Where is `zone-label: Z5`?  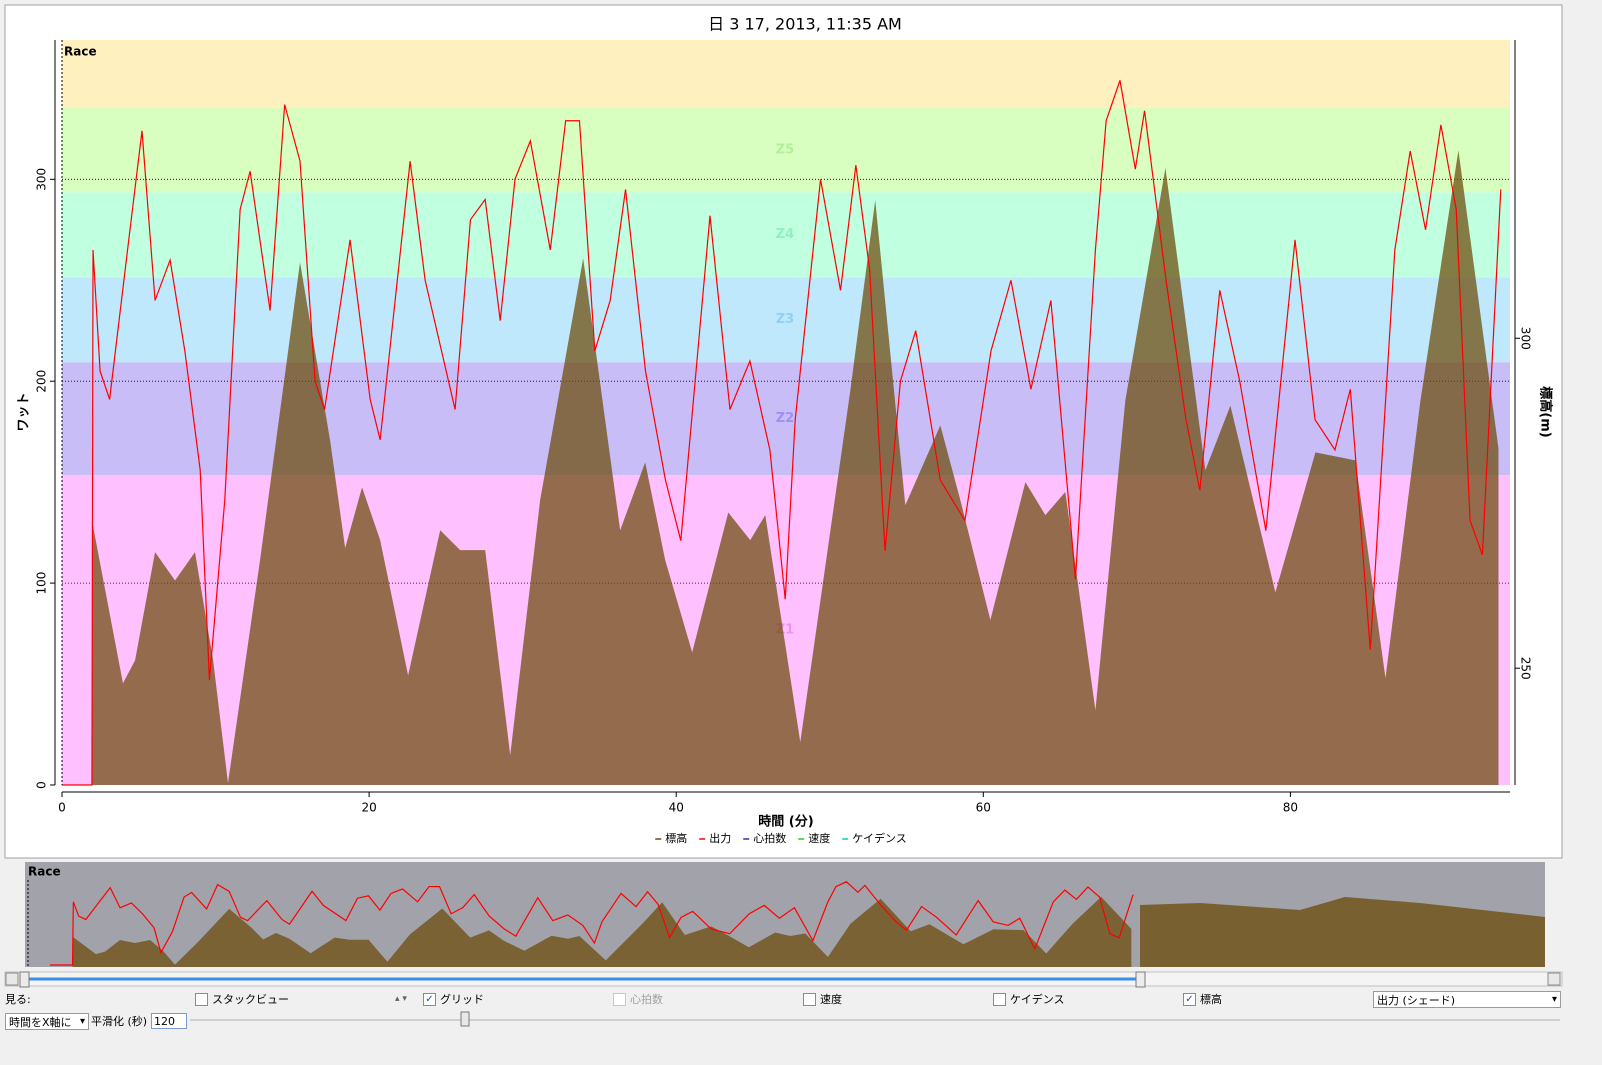
zone-label: Z5 is located at coordinates (785, 149).